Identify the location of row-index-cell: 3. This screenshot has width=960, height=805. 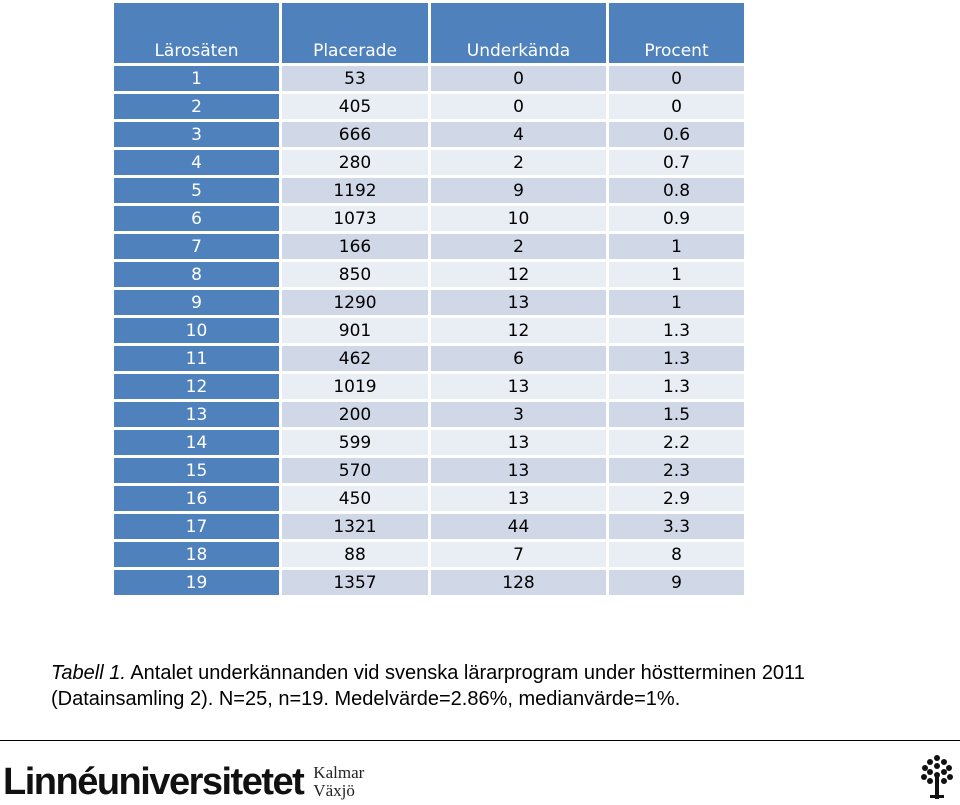
(196, 134).